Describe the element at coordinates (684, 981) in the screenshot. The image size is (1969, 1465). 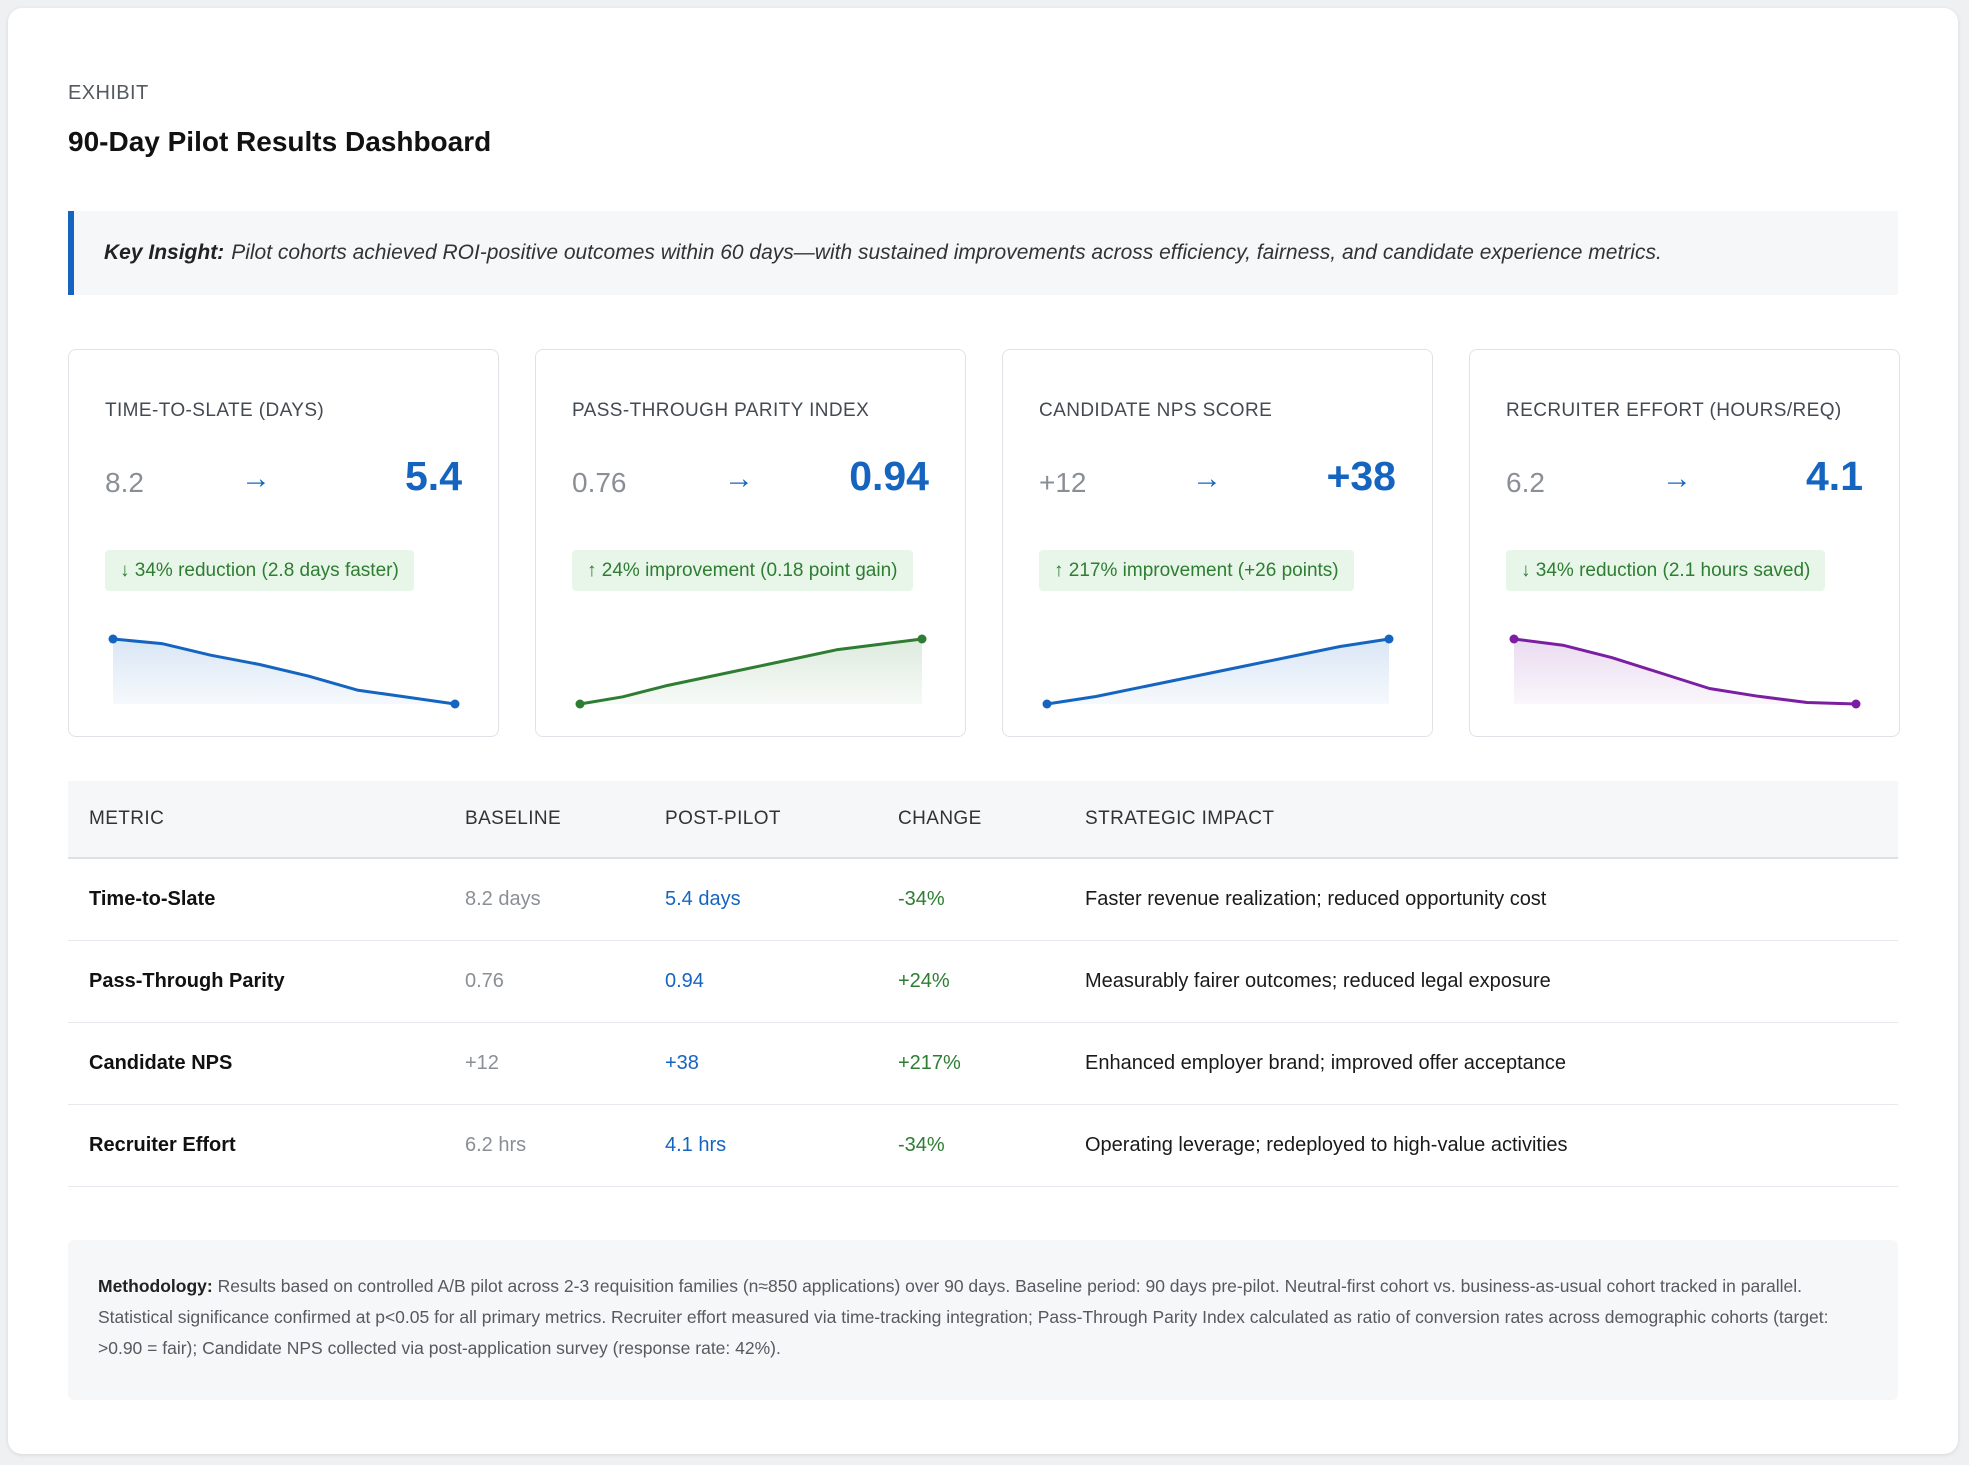
I see `post-pilot-cell: 0.94` at that location.